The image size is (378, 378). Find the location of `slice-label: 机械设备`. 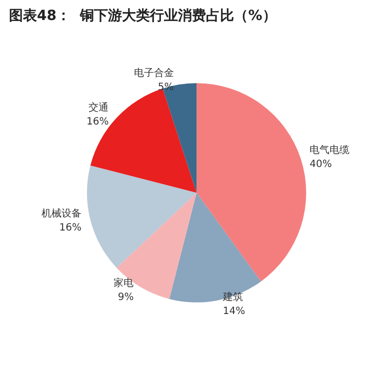

slice-label: 机械设备 is located at coordinates (62, 214).